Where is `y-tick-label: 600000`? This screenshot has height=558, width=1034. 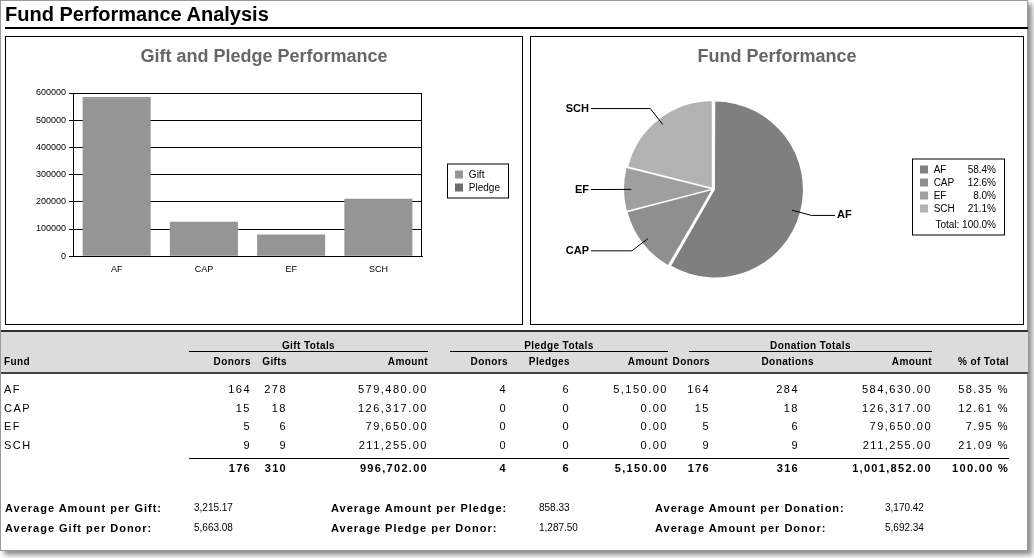 y-tick-label: 600000 is located at coordinates (51, 92).